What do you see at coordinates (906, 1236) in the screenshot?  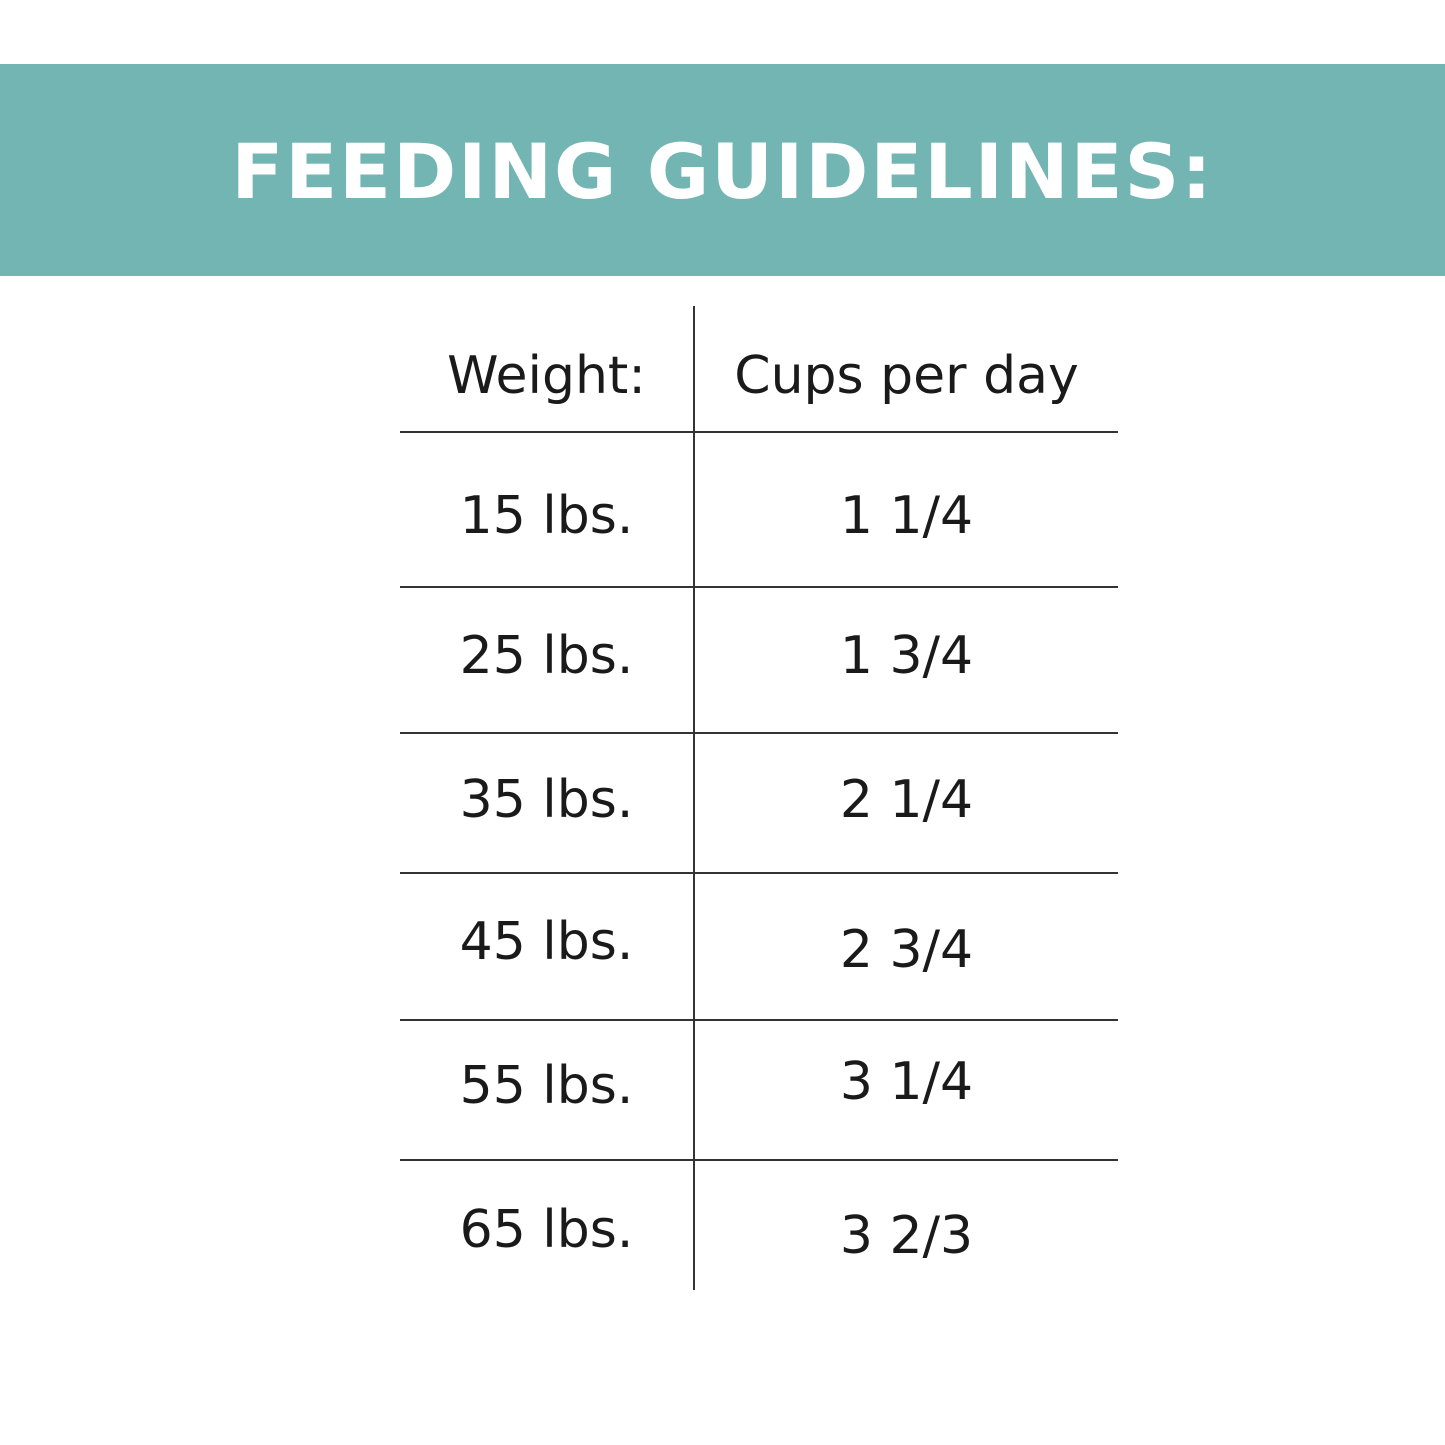 I see `table-cell-cups: 3 2/3` at bounding box center [906, 1236].